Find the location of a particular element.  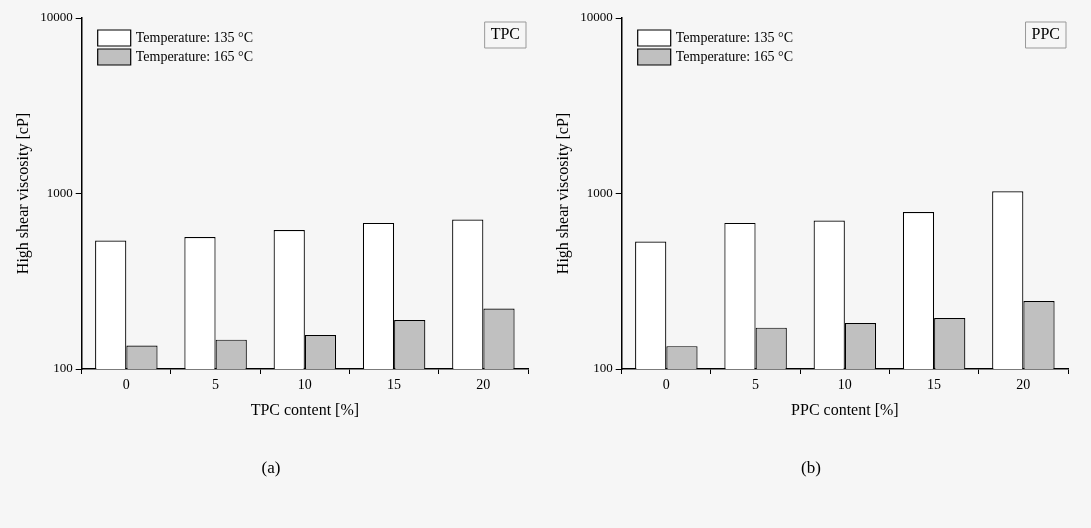

x-axis-title: PPC content [%] is located at coordinates (845, 409).